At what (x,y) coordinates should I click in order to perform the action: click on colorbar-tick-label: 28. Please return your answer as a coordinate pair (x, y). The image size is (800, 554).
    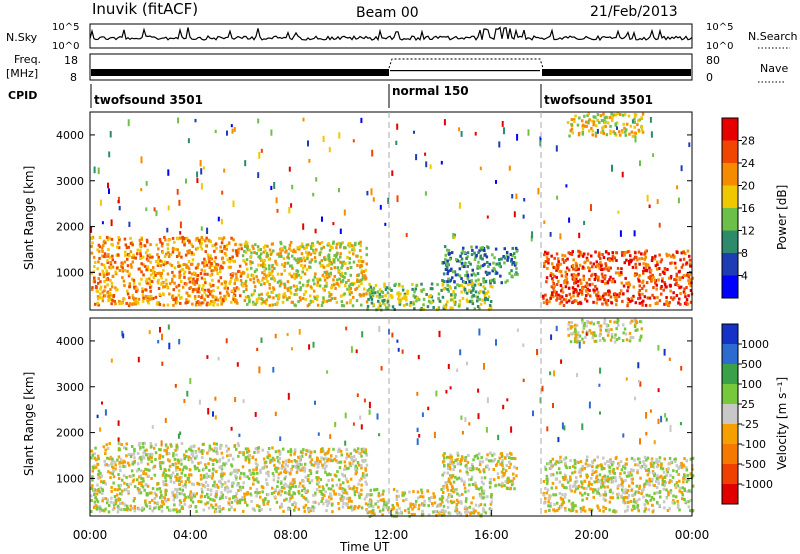
    Looking at the image, I should click on (748, 141).